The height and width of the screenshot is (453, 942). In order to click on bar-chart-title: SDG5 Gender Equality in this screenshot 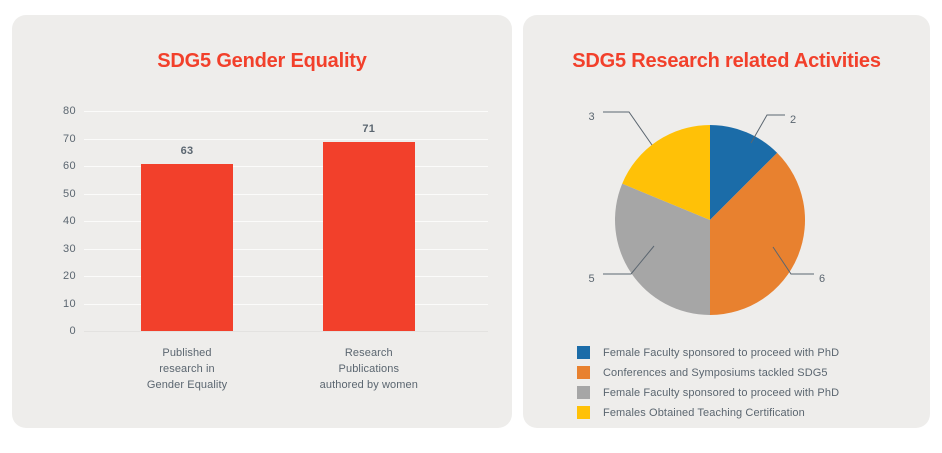, I will do `click(262, 61)`.